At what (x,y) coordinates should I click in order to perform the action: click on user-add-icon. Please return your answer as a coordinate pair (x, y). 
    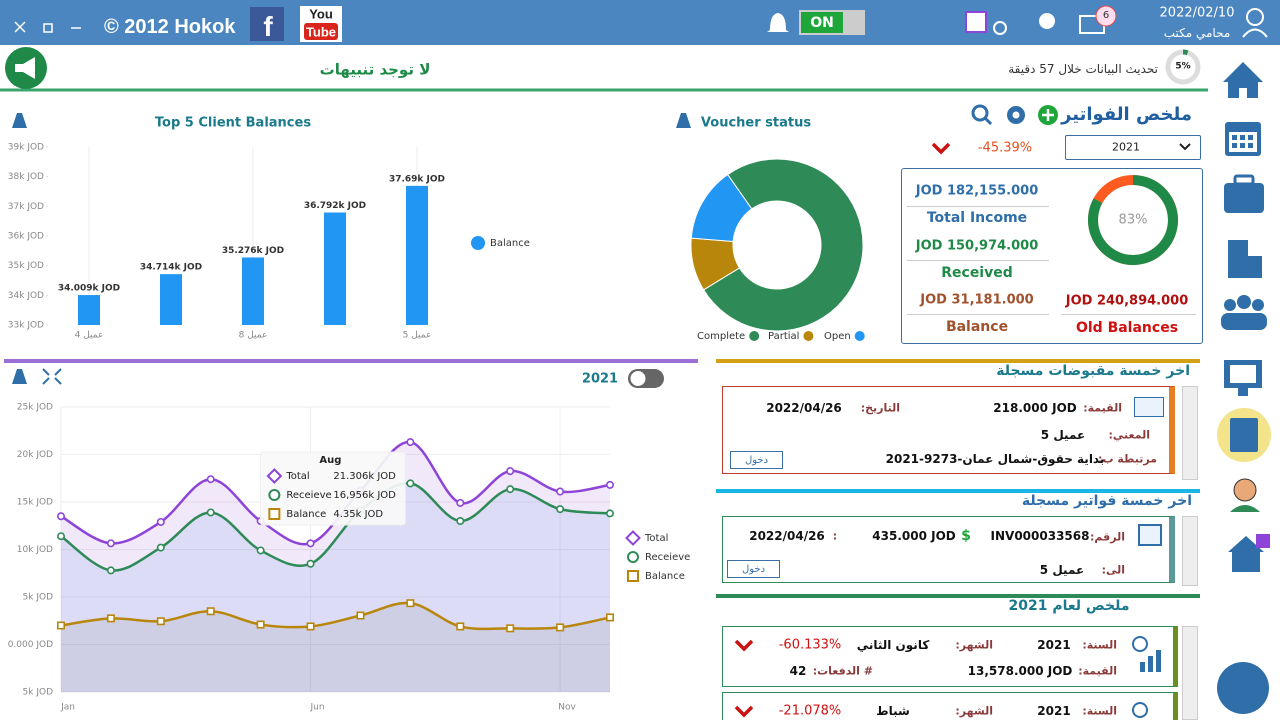
    Looking at the image, I should click on (1047, 21).